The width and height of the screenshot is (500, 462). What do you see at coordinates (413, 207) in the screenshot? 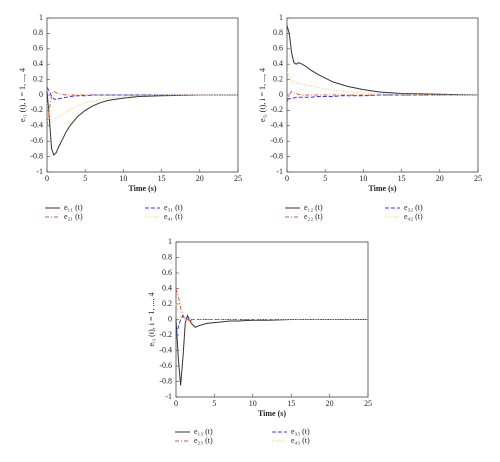
I see `legend-label: e₃₂ (t)` at bounding box center [413, 207].